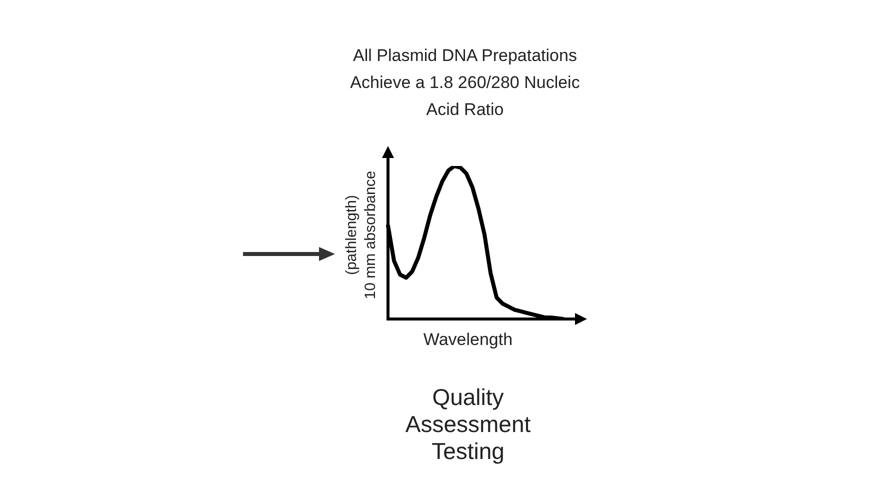 The image size is (880, 495). I want to click on x-axis-title: Wavelength, so click(468, 340).